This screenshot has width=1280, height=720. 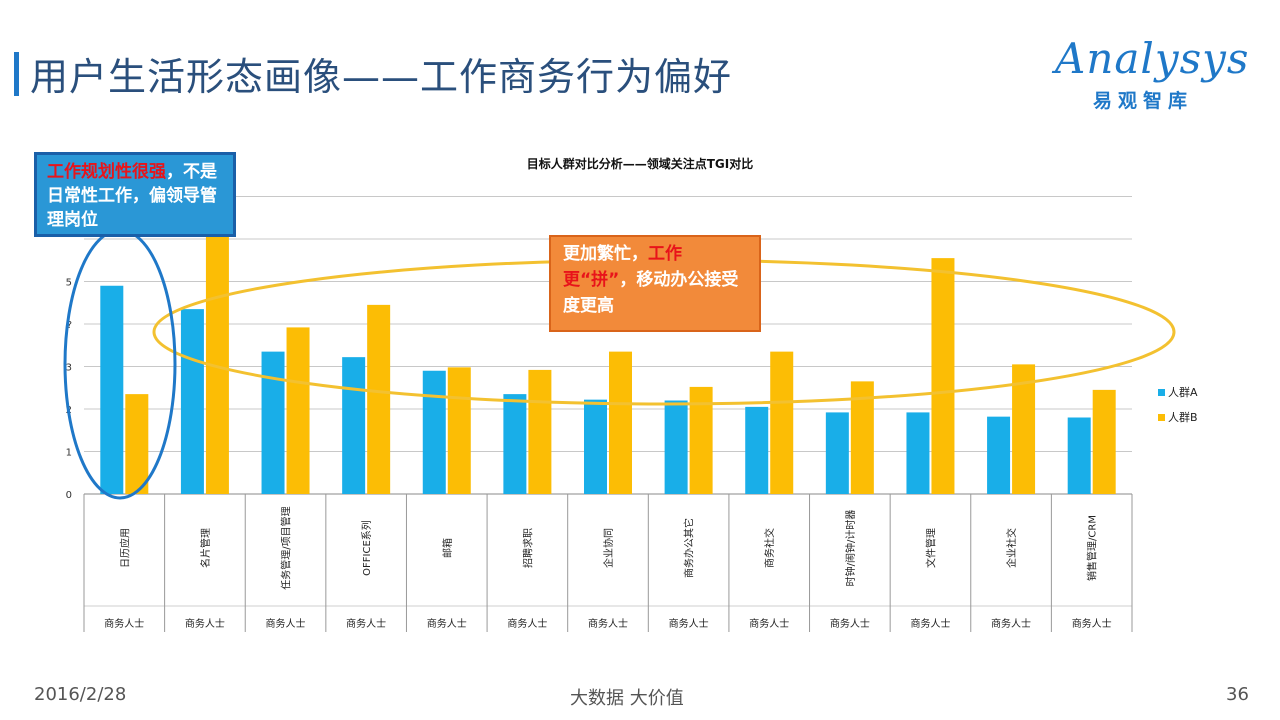 I want to click on y-tick-label: 3, so click(x=69, y=368).